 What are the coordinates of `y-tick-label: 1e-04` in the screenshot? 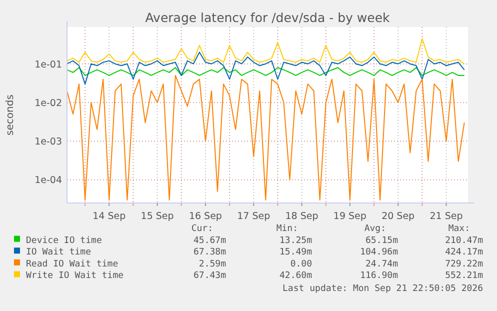 It's located at (48, 180).